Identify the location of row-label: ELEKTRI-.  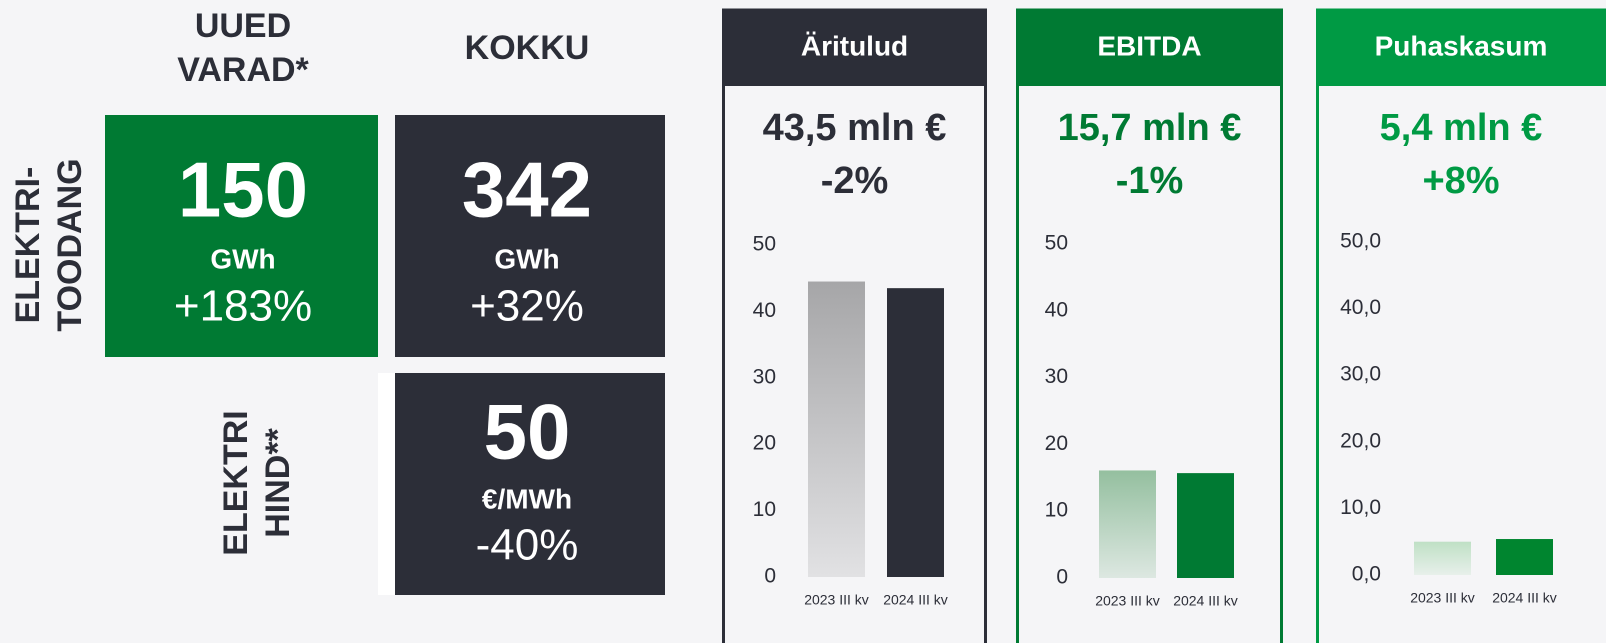
(28, 245).